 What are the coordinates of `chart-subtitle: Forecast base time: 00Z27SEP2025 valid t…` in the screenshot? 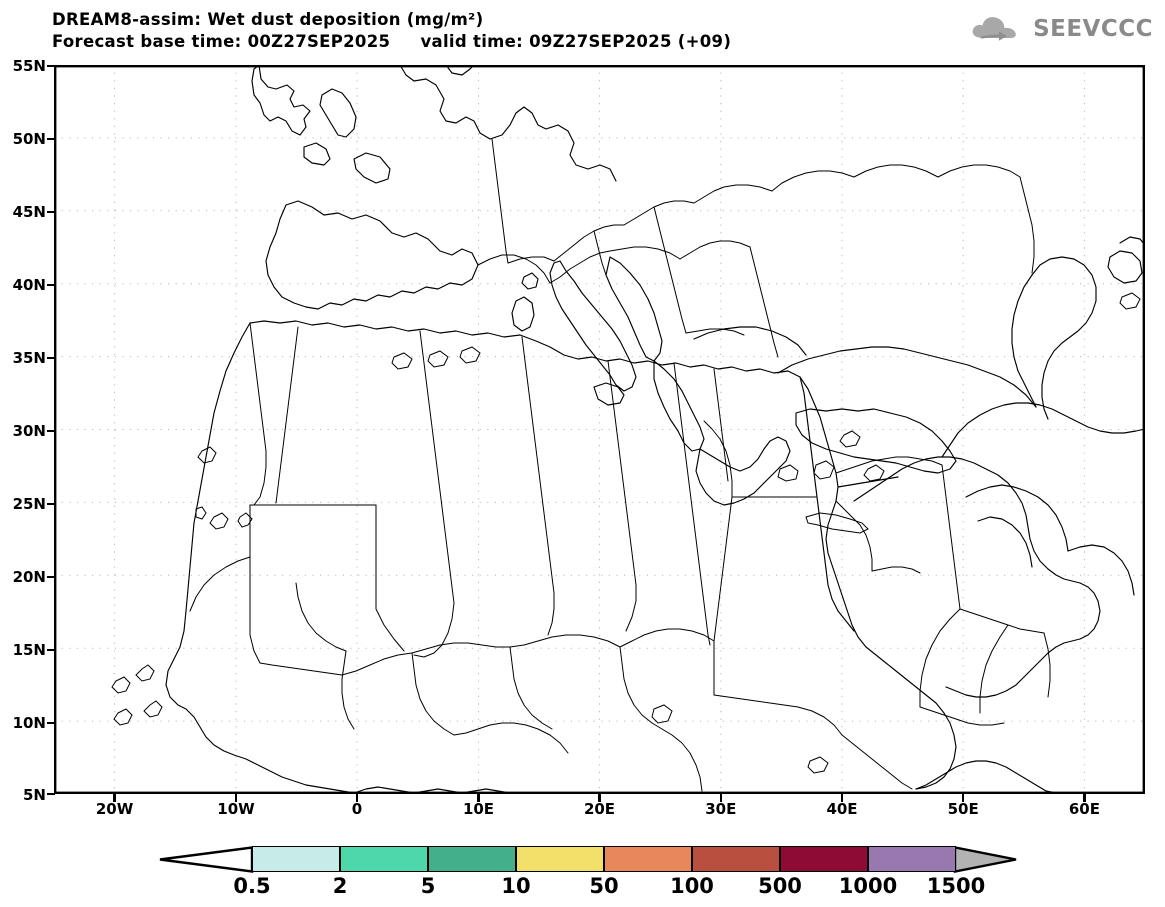 It's located at (392, 41).